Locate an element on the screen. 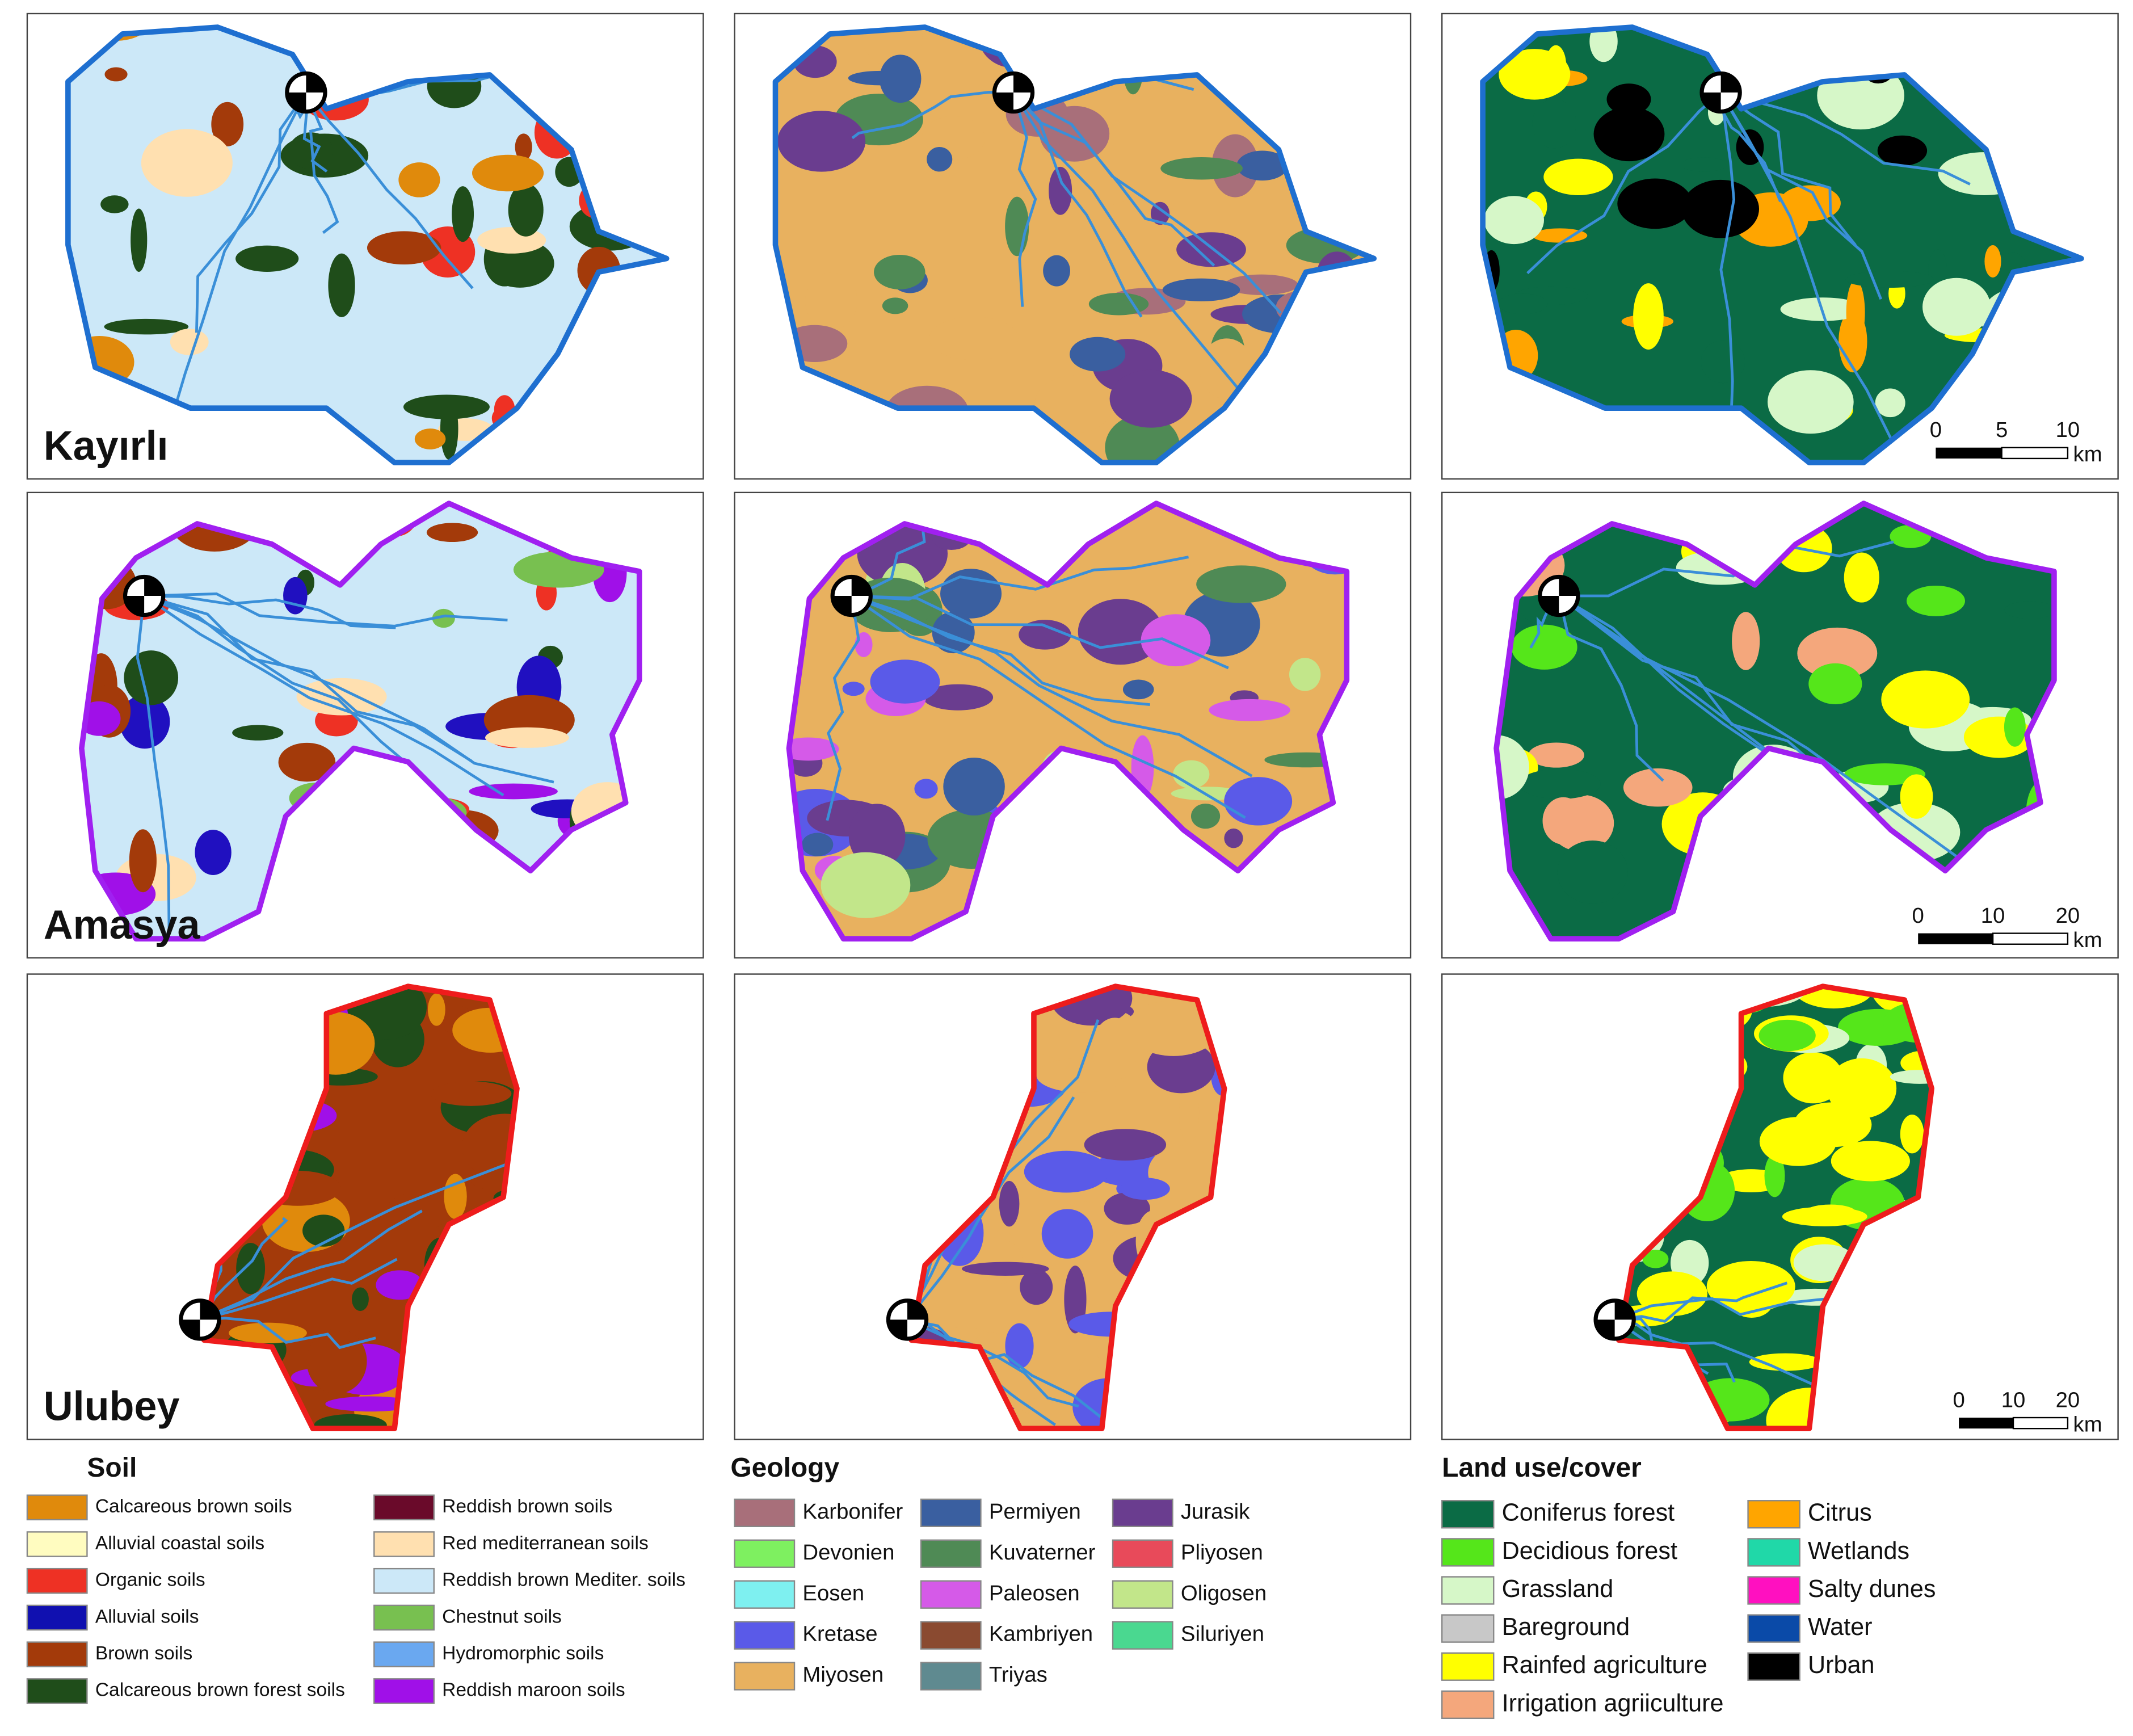 This screenshot has width=2133, height=1736. legend-title: Soil is located at coordinates (112, 1468).